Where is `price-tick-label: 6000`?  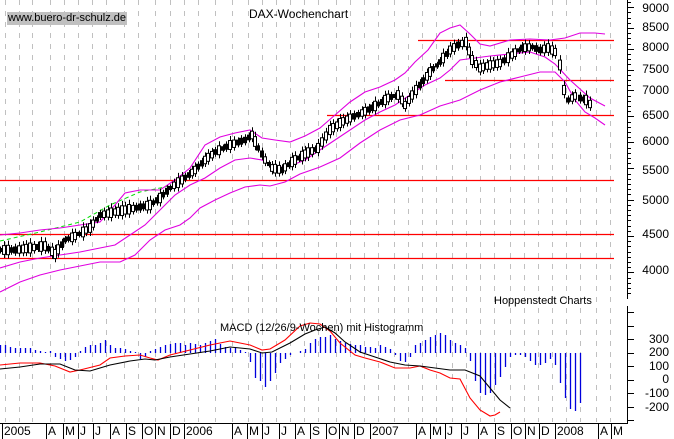
price-tick-label: 6000 is located at coordinates (655, 141).